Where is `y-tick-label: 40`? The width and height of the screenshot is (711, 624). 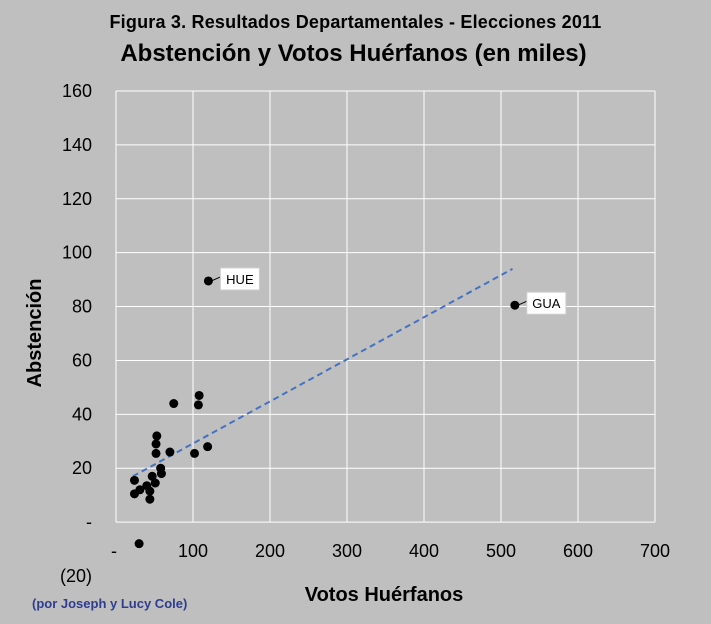 y-tick-label: 40 is located at coordinates (82, 414).